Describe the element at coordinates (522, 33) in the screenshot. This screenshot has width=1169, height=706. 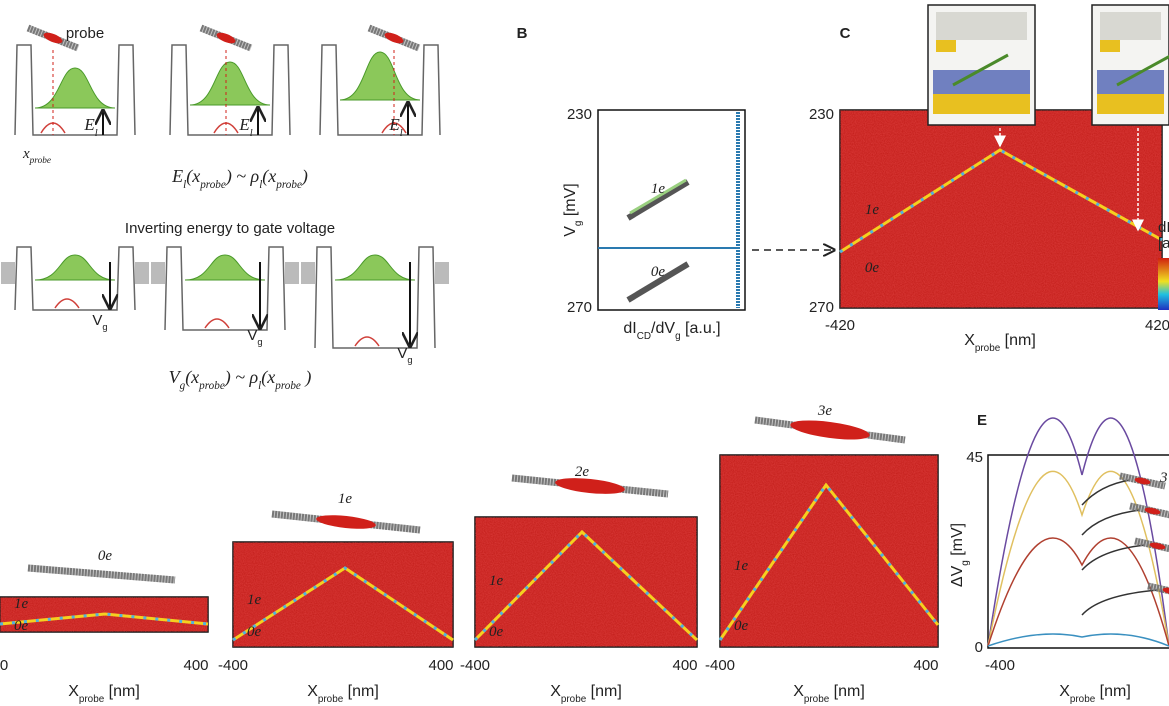
I see `label: B` at that location.